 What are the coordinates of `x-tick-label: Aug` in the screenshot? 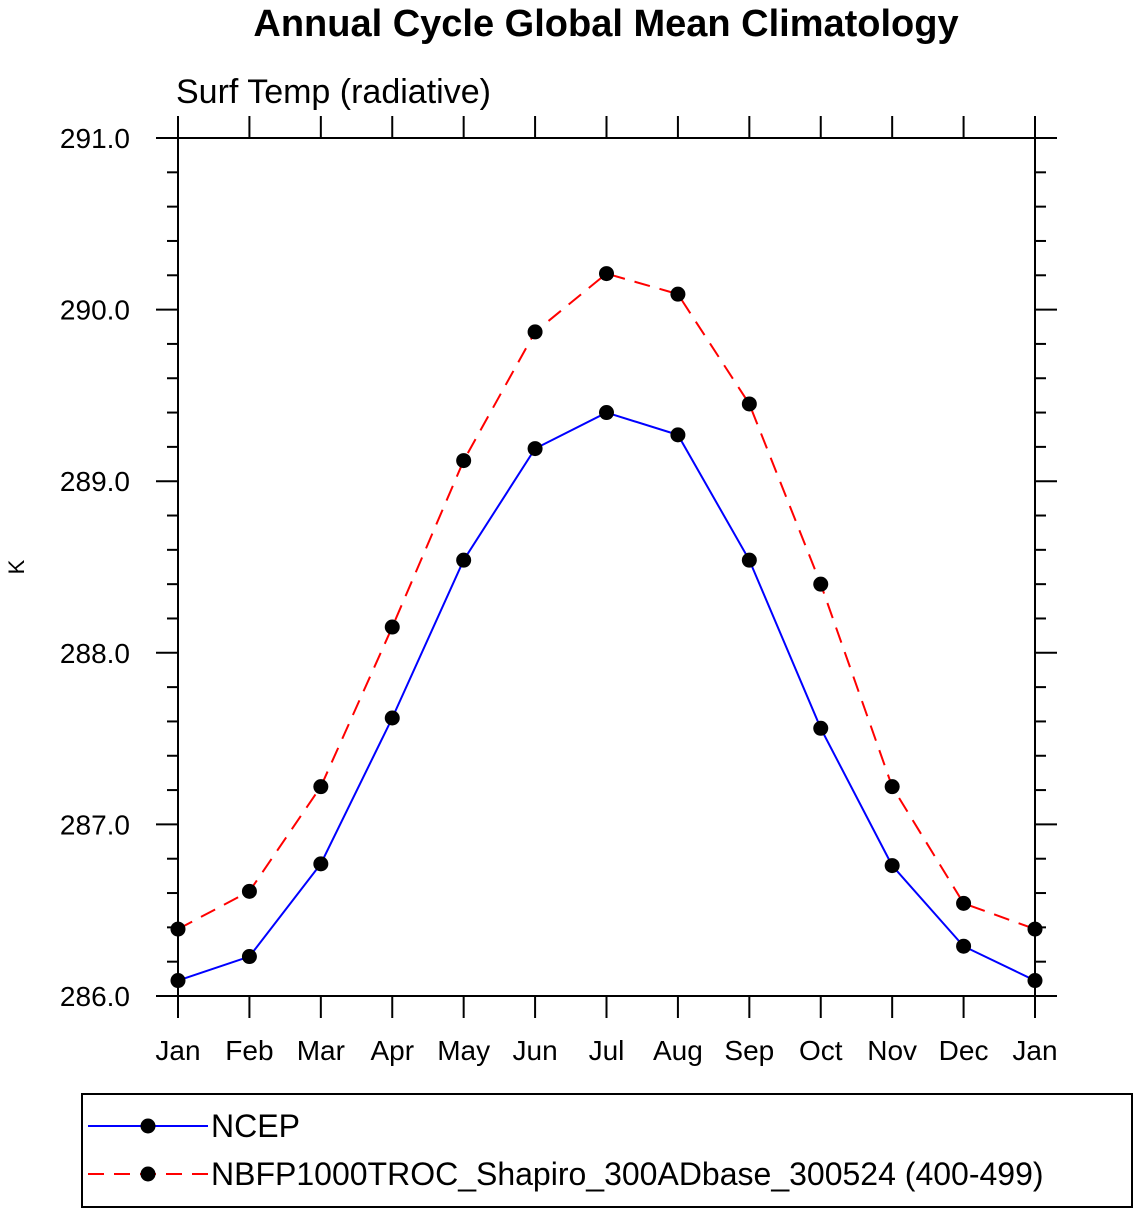 It's located at (678, 1050).